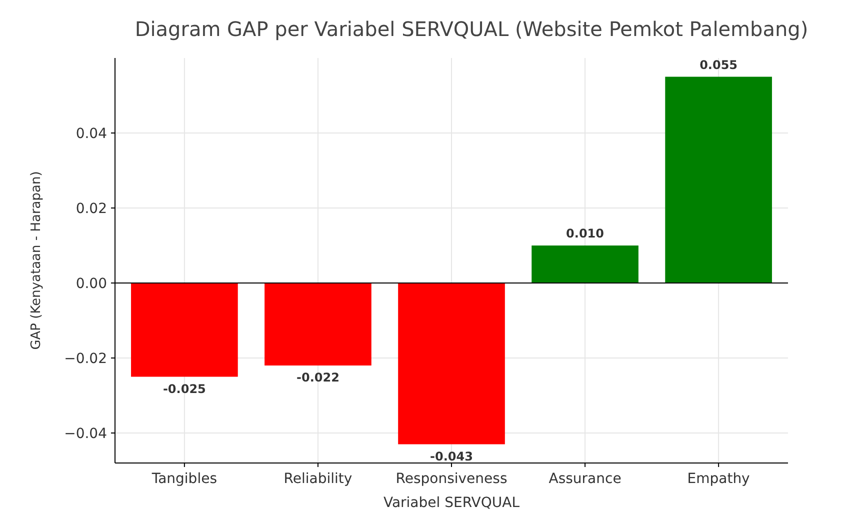 This screenshot has width=847, height=523. Describe the element at coordinates (86, 434) in the screenshot. I see `y-tick-label: −0.04` at that location.